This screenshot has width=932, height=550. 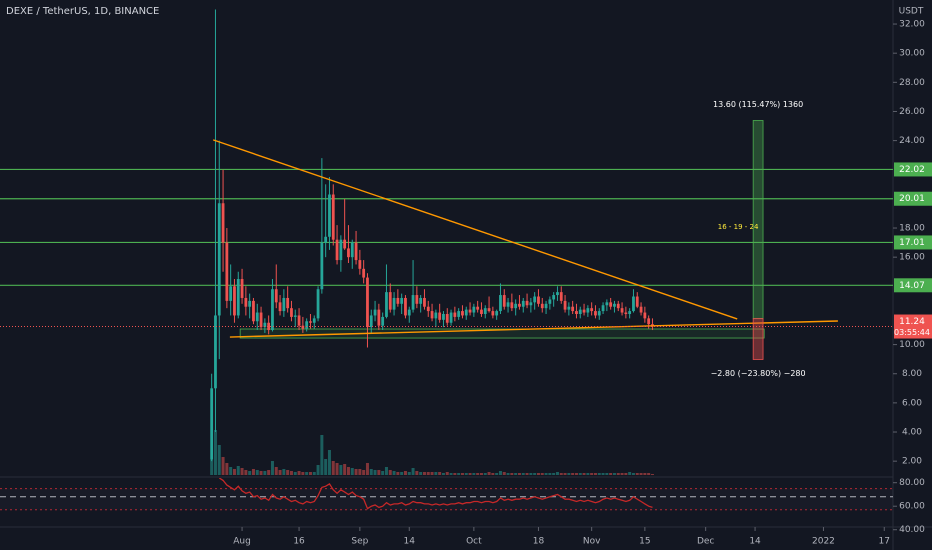 What do you see at coordinates (912, 530) in the screenshot?
I see `rsi-tick-label: 40.00` at bounding box center [912, 530].